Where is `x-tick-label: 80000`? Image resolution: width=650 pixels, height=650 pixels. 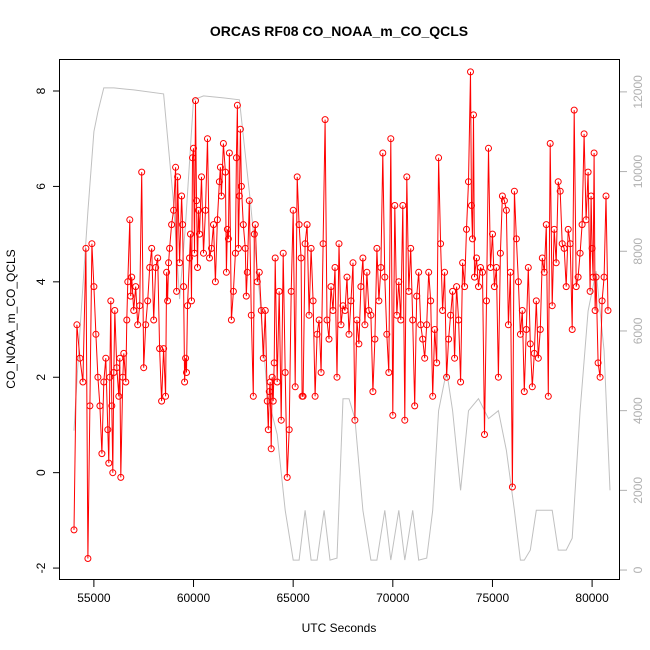 x-tick-label: 80000 is located at coordinates (592, 598).